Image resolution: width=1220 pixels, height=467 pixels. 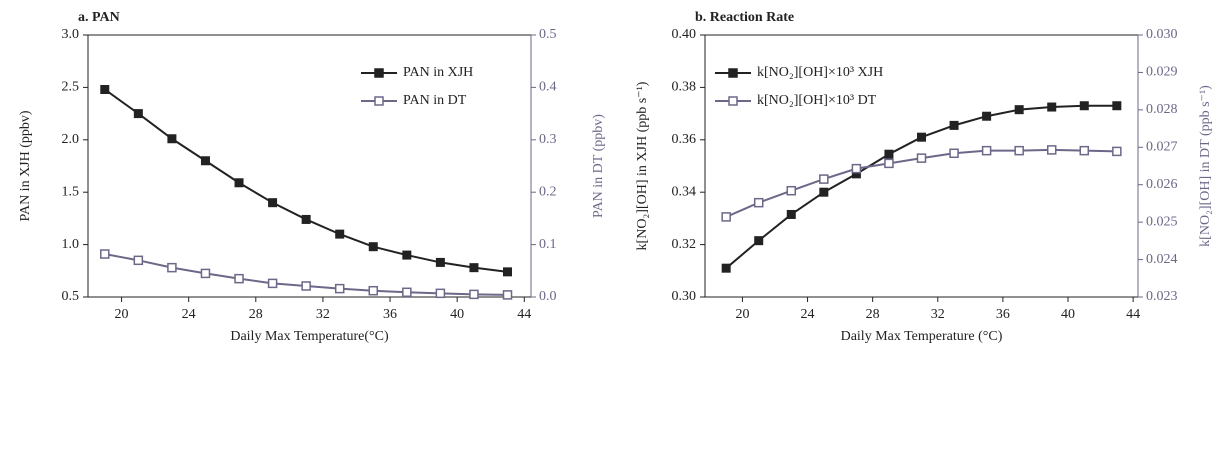 I want to click on y2-axis-label: PAN in DT (ppbv), so click(x=598, y=166).